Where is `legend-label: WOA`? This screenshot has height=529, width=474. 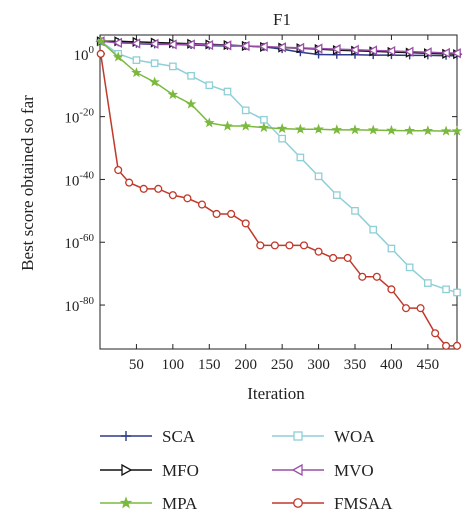
legend-label: WOA is located at coordinates (354, 436).